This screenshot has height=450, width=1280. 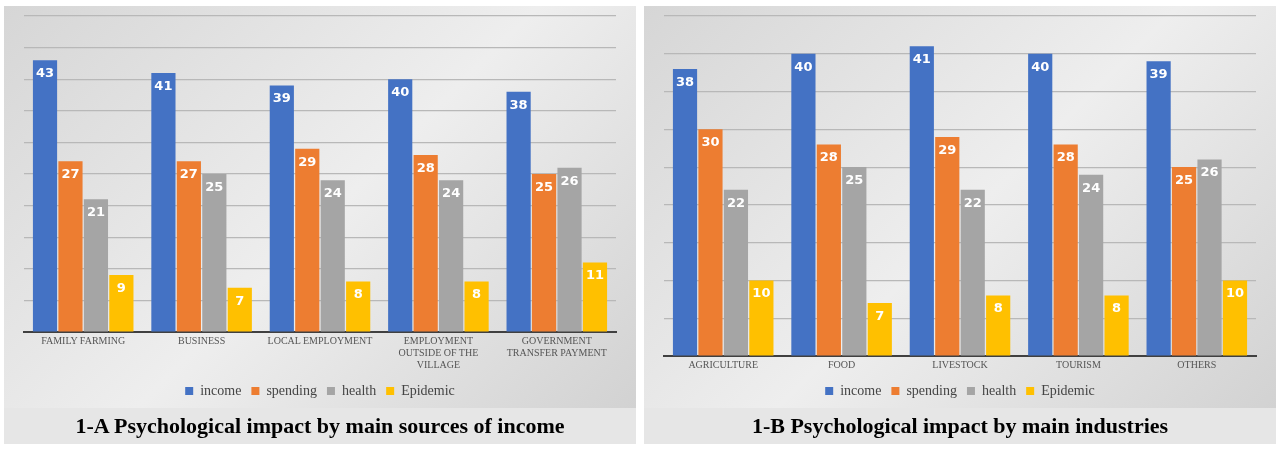 I want to click on x-tick-label: TOURISM, so click(x=1078, y=364).